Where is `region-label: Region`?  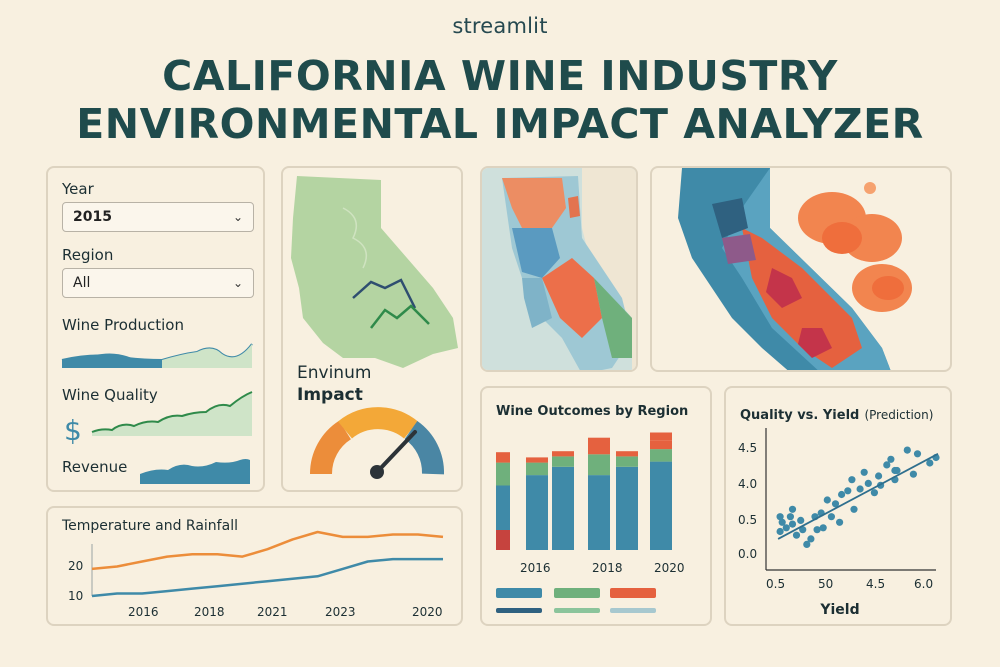 region-label: Region is located at coordinates (88, 255).